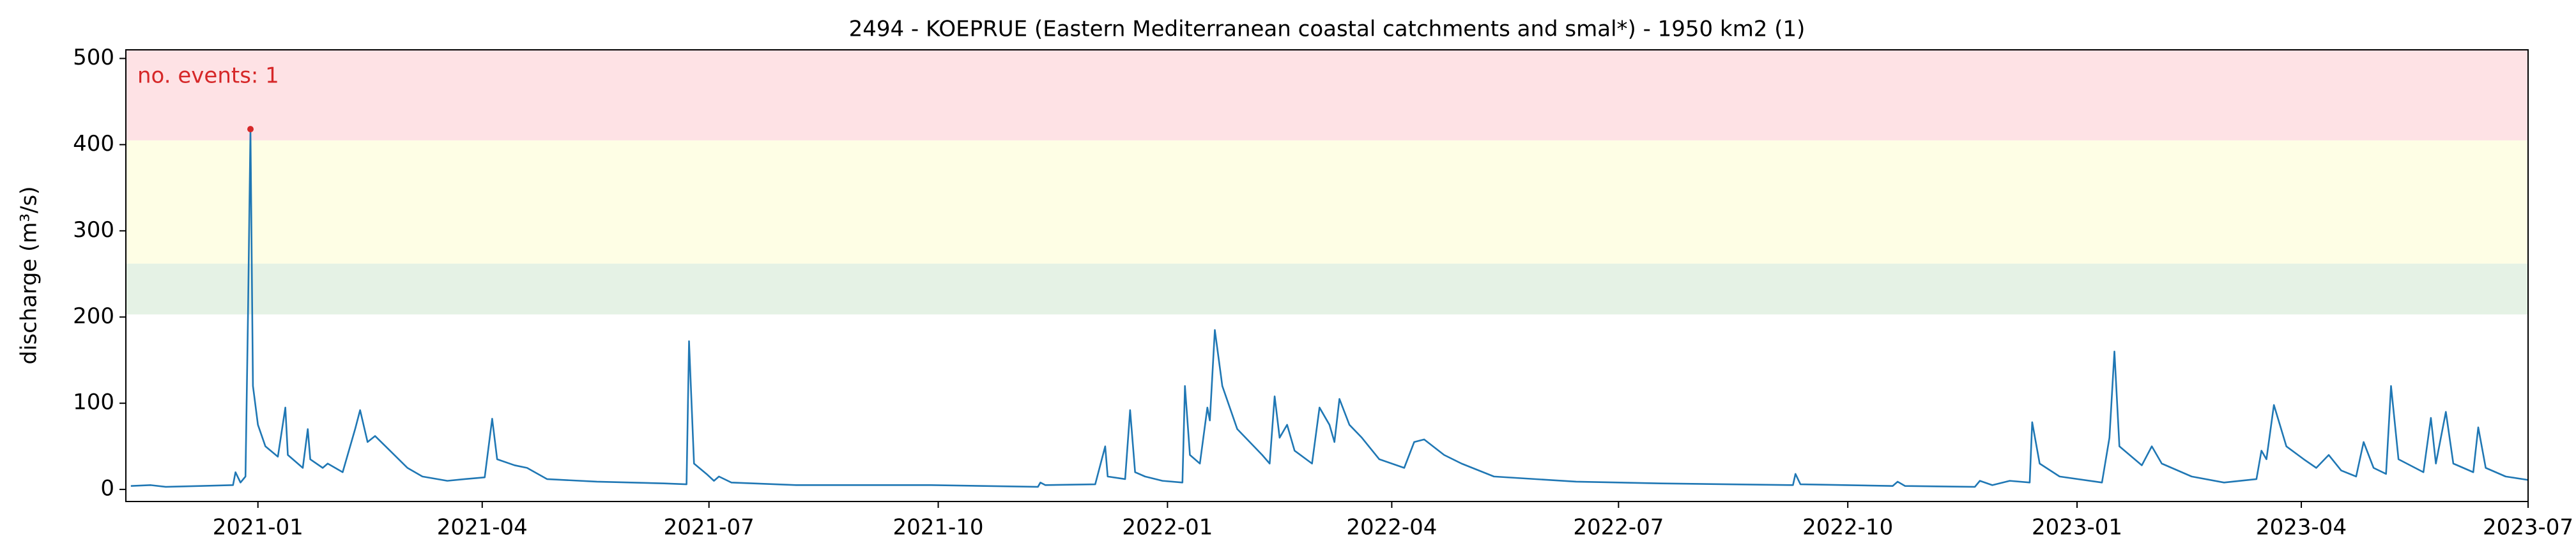  What do you see at coordinates (2077, 527) in the screenshot?
I see `x-tick-label: 2023-01` at bounding box center [2077, 527].